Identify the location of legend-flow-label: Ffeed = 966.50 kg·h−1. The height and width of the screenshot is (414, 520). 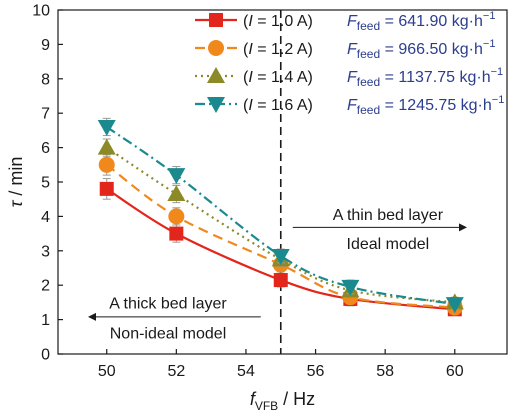
(421, 49).